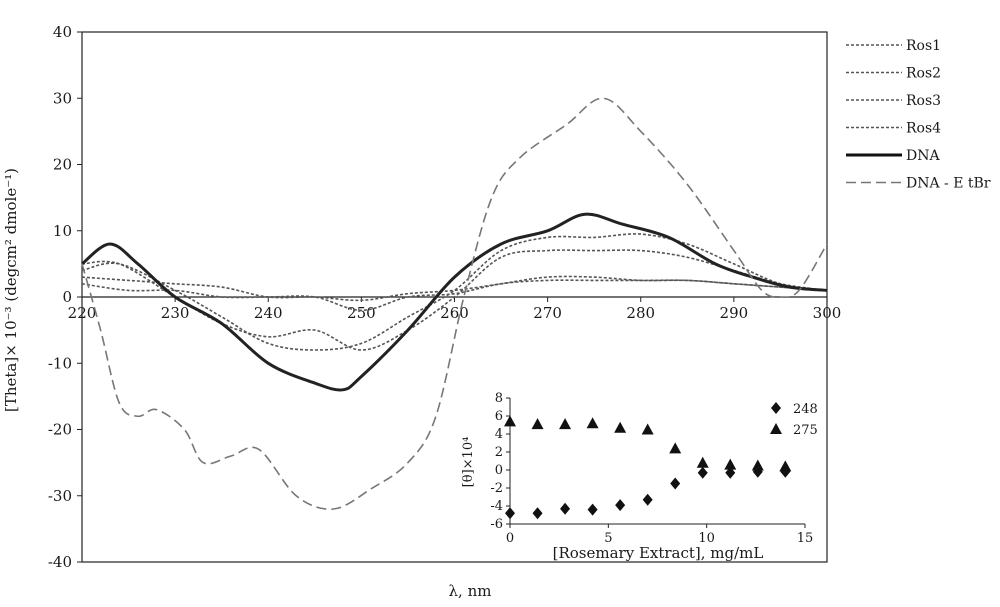 Image resolution: width=1000 pixels, height=607 pixels. Describe the element at coordinates (175, 313) in the screenshot. I see `main-x-tick-label: 230` at that location.